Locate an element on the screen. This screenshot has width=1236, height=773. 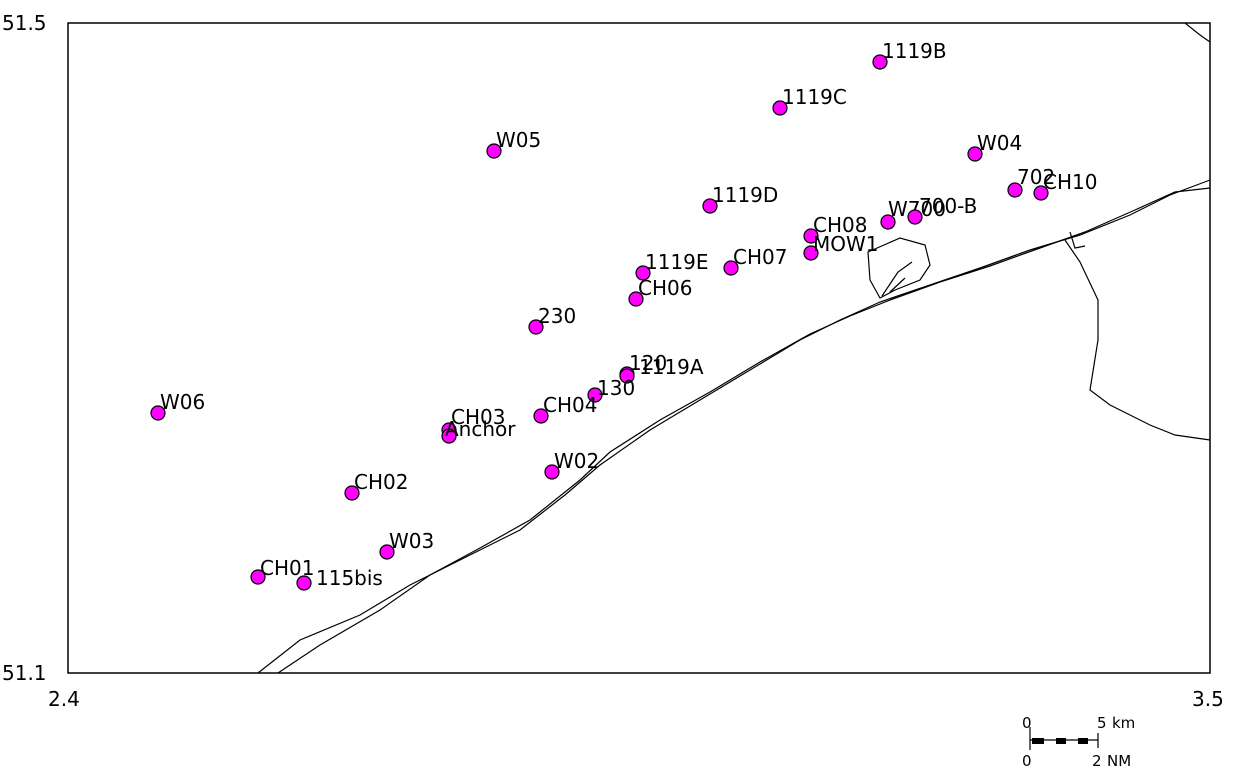
border-hook is located at coordinates (1077, 240).